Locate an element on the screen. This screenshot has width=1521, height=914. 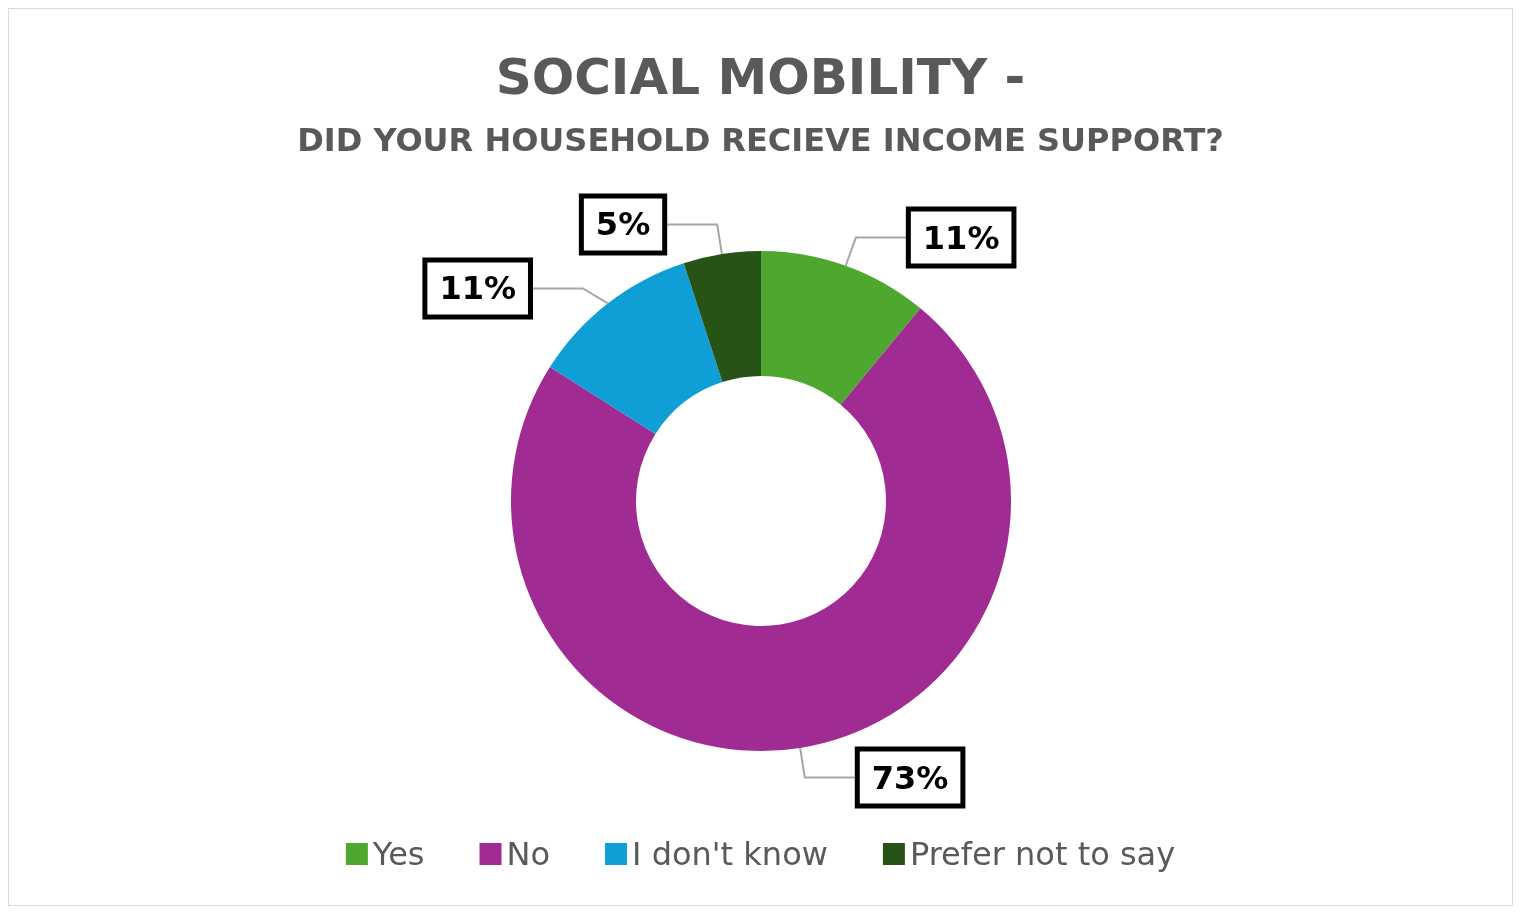
data-label: 5% is located at coordinates (623, 224).